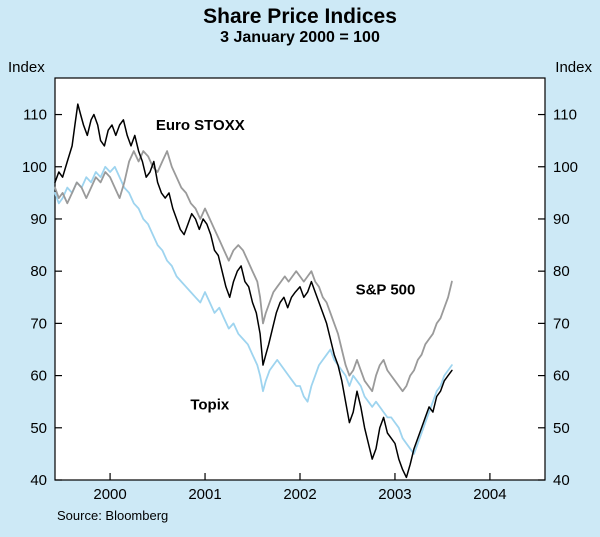 This screenshot has width=600, height=537. Describe the element at coordinates (565, 115) in the screenshot. I see `y-axis-label-right: 110` at that location.